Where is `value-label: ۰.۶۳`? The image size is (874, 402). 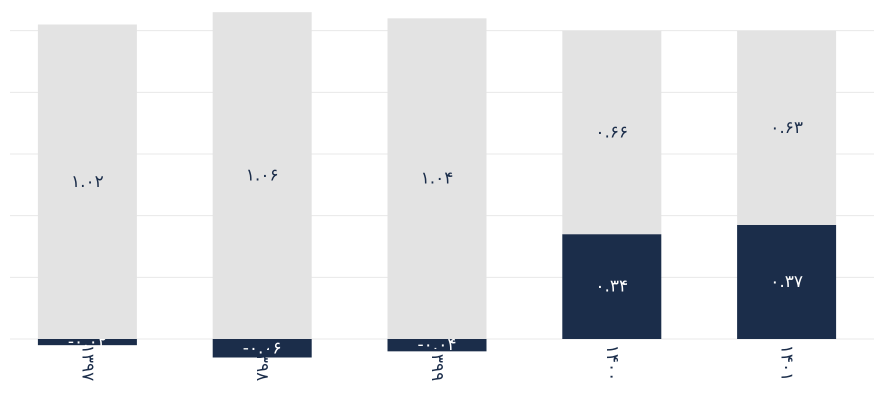 value-label: ۰.۶۳ is located at coordinates (786, 128).